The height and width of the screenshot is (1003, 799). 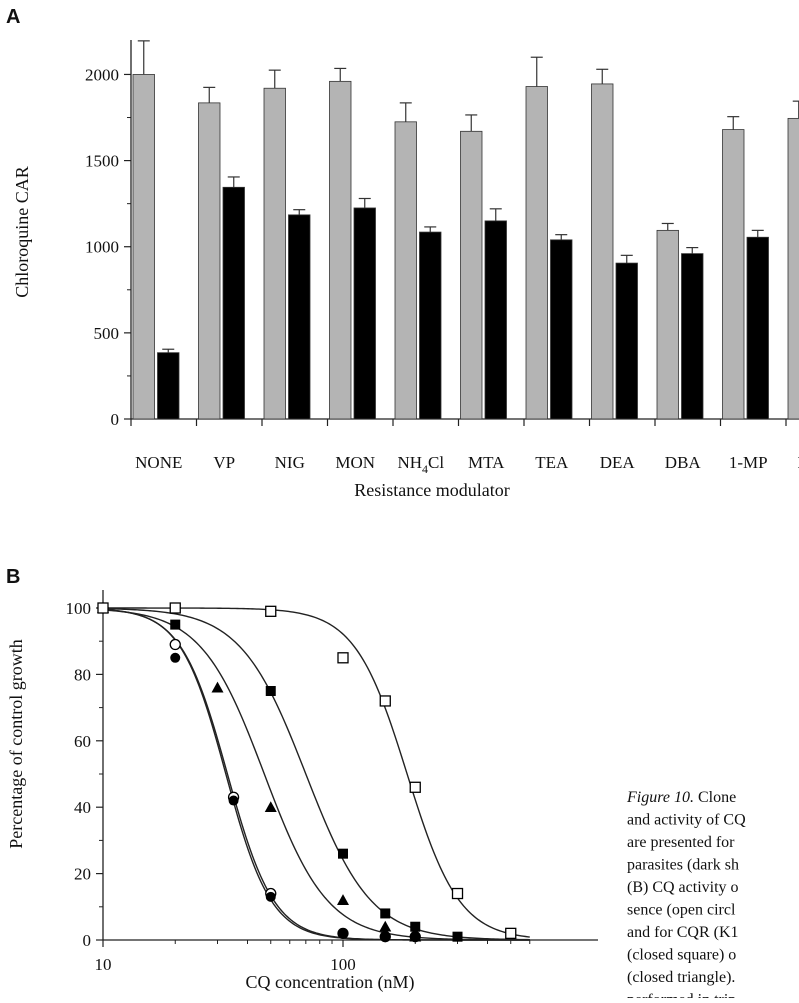 What do you see at coordinates (82, 807) in the screenshot?
I see `panel-b-ytick-label: 40` at bounding box center [82, 807].